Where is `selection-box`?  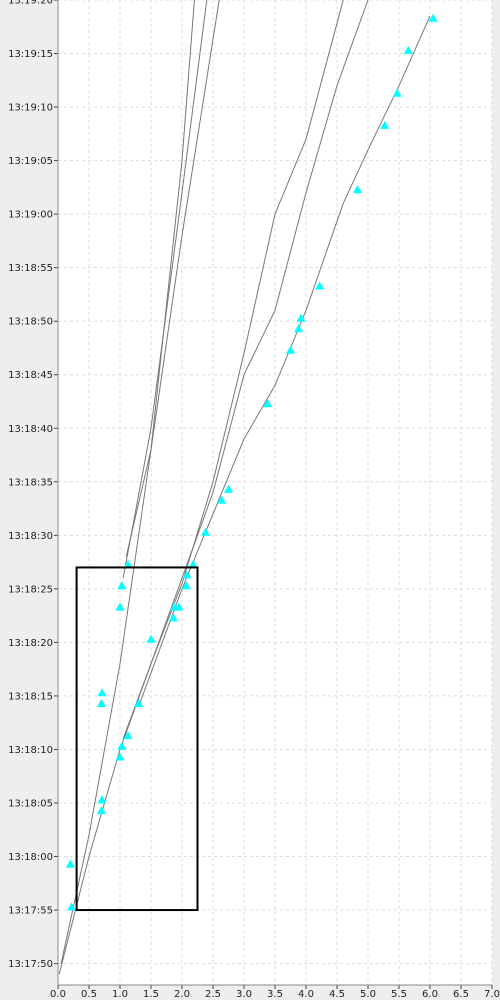
selection-box is located at coordinates (137, 739).